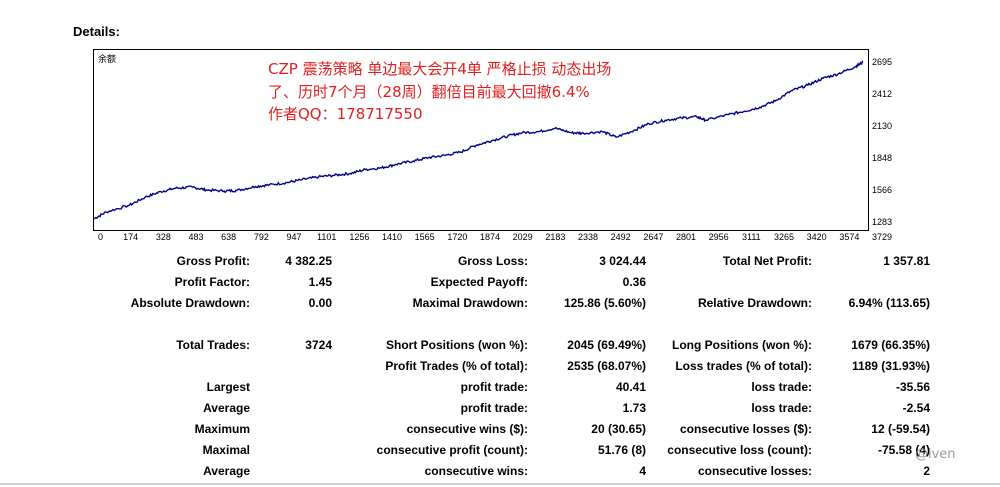  Describe the element at coordinates (294, 237) in the screenshot. I see `x-tick-label: 947` at that location.